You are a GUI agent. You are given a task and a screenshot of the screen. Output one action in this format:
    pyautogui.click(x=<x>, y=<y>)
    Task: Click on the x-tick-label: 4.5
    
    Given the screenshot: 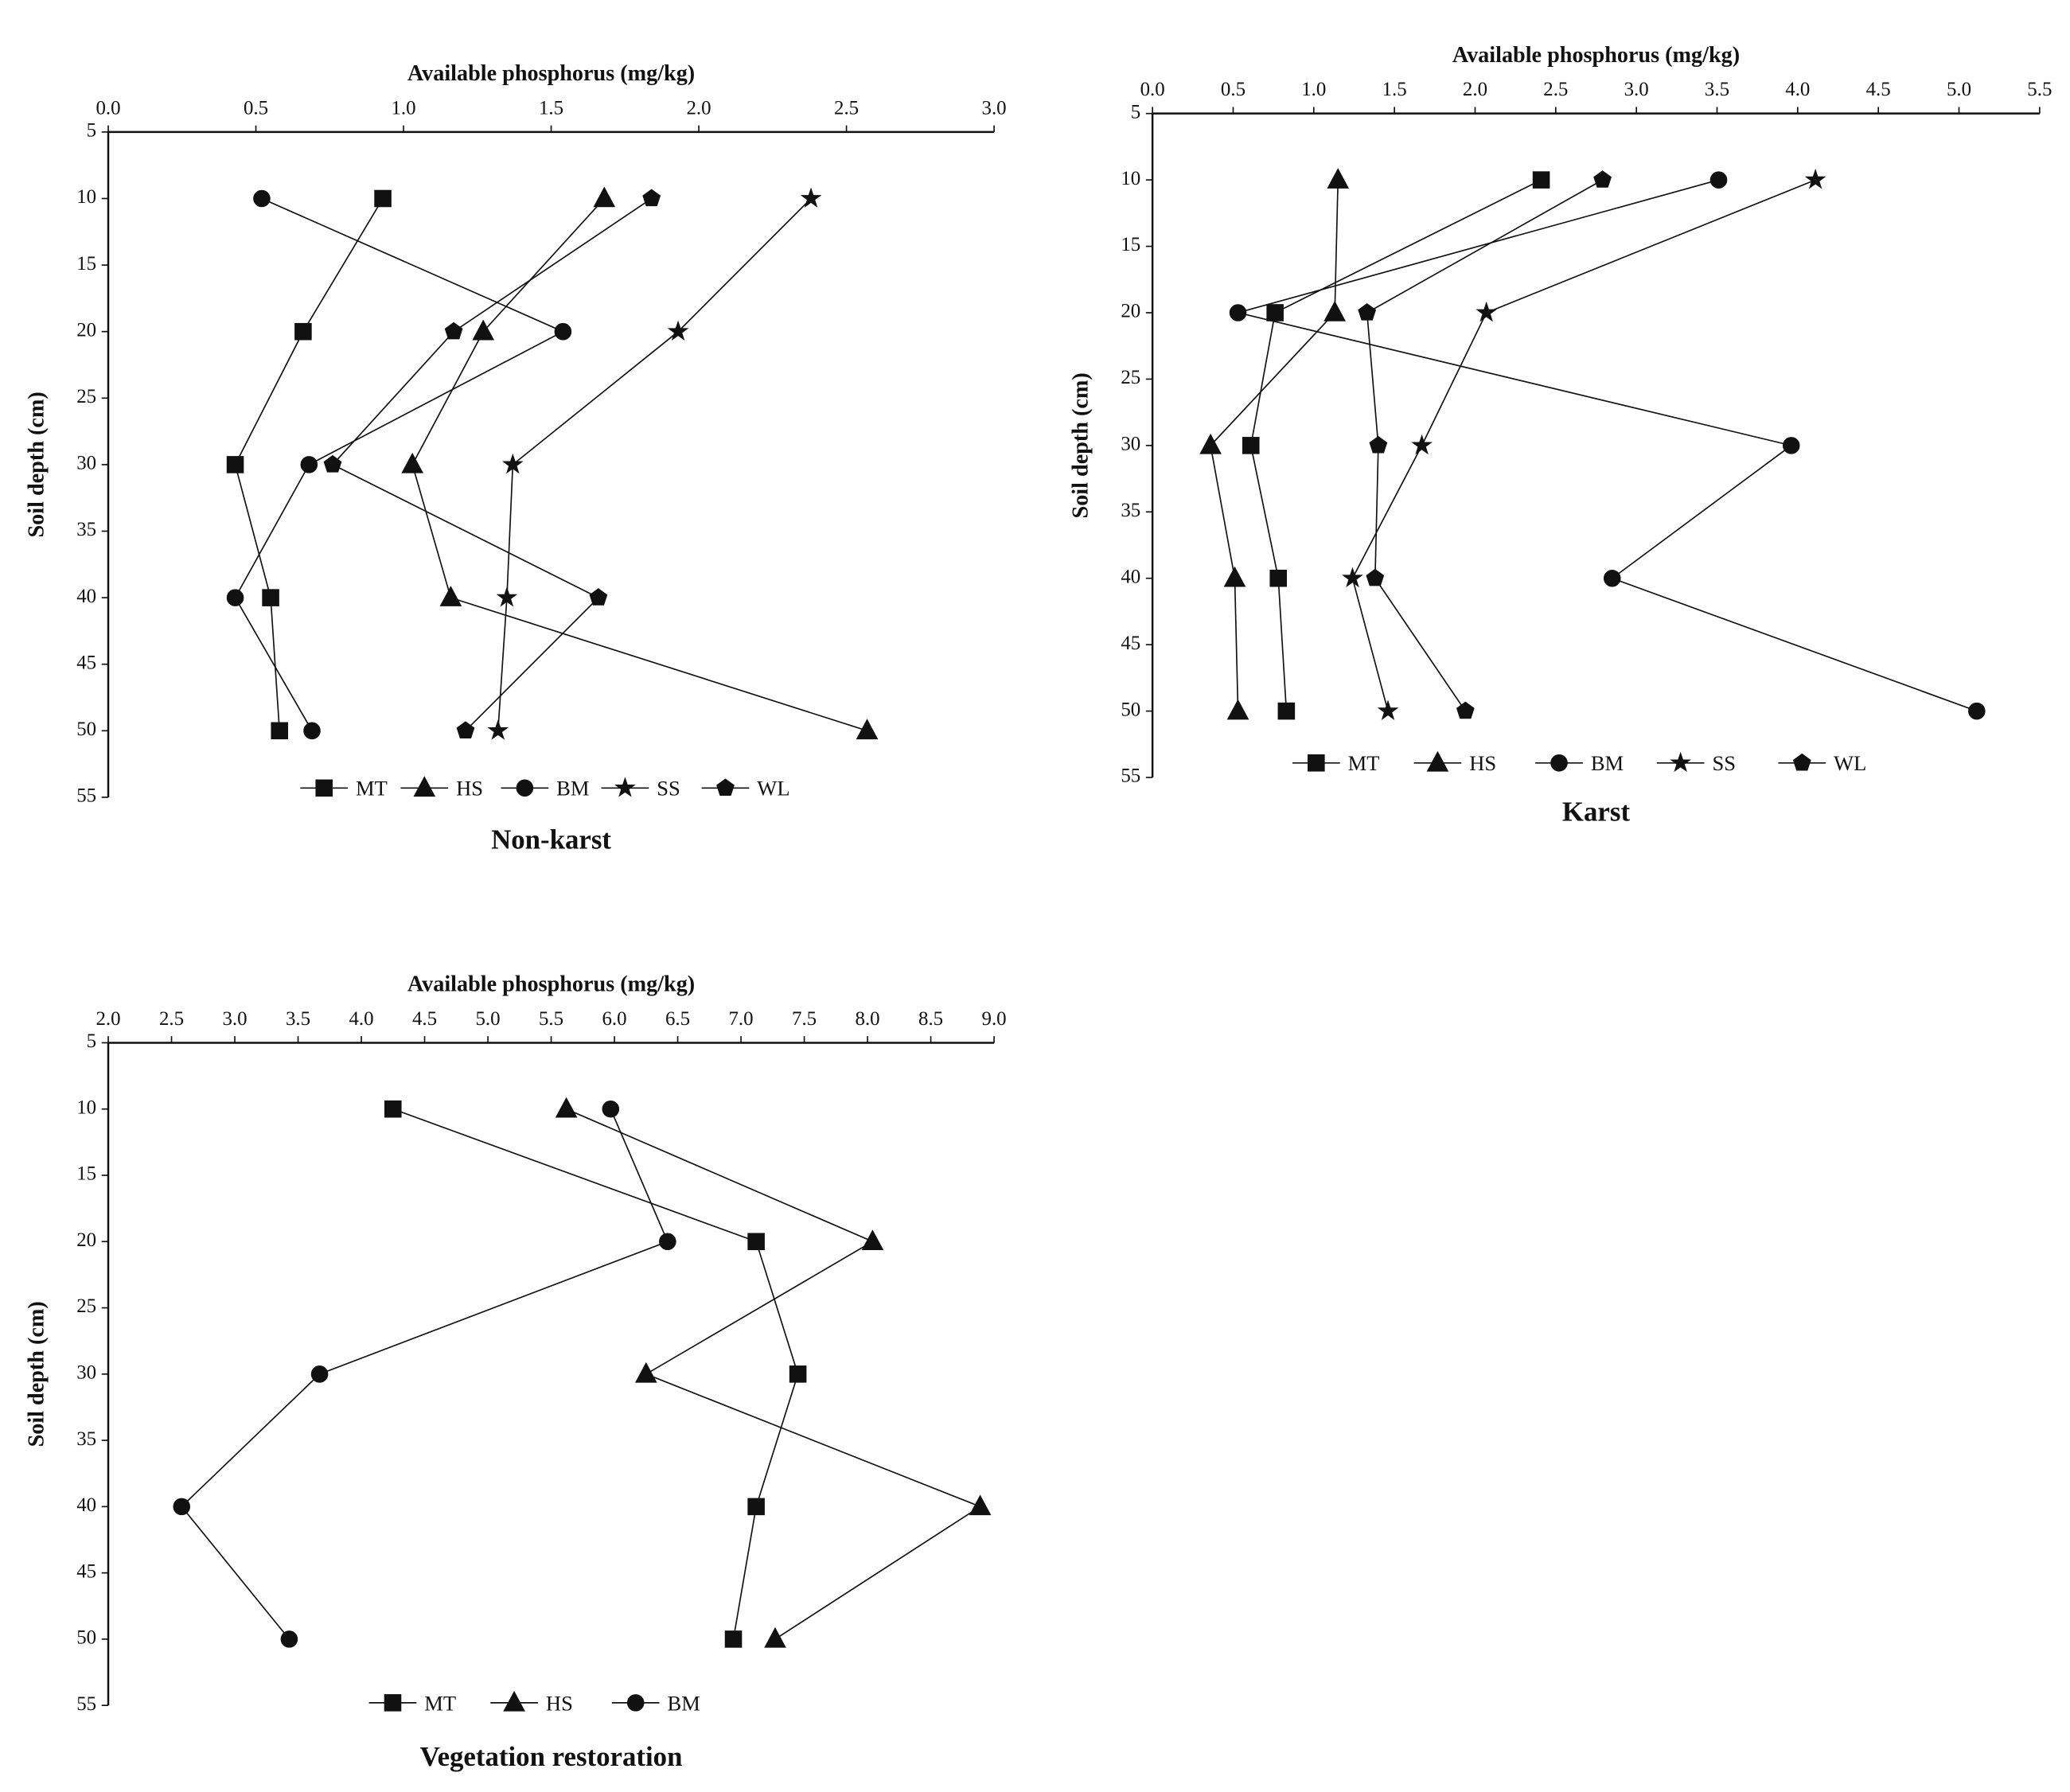 What is the action you would take?
    pyautogui.click(x=1878, y=89)
    